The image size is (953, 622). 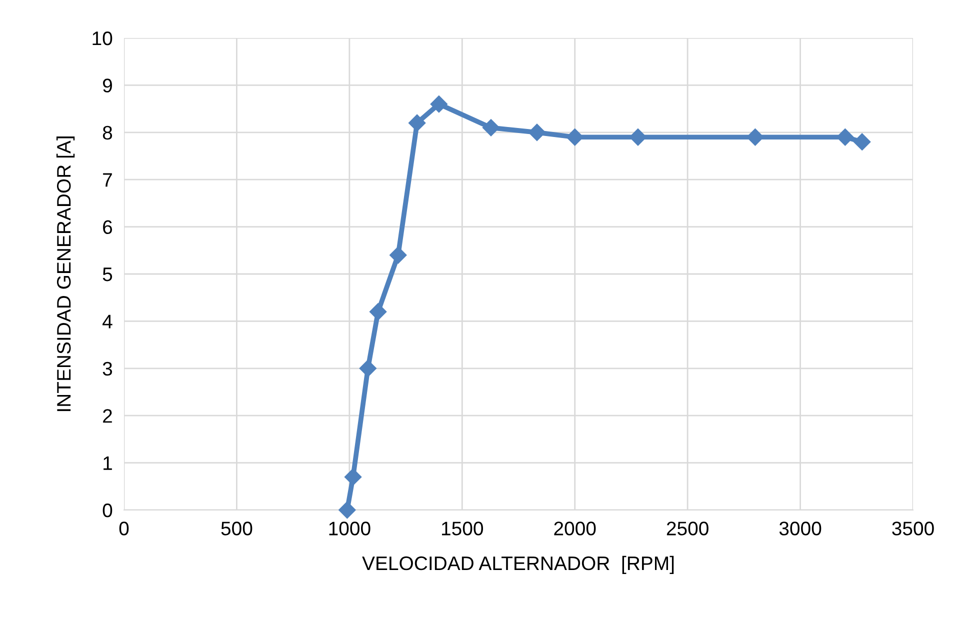 What do you see at coordinates (108, 463) in the screenshot?
I see `y-tick-label: 1` at bounding box center [108, 463].